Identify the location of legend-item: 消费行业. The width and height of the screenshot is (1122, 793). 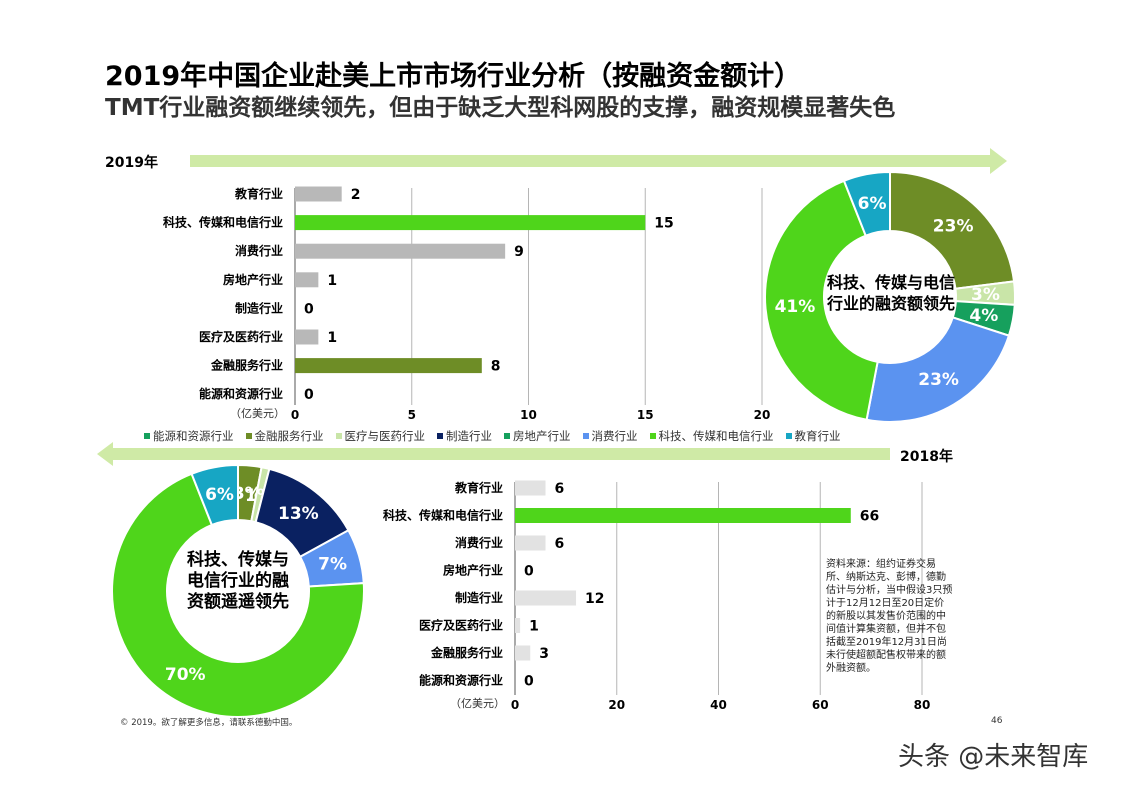
(610, 436).